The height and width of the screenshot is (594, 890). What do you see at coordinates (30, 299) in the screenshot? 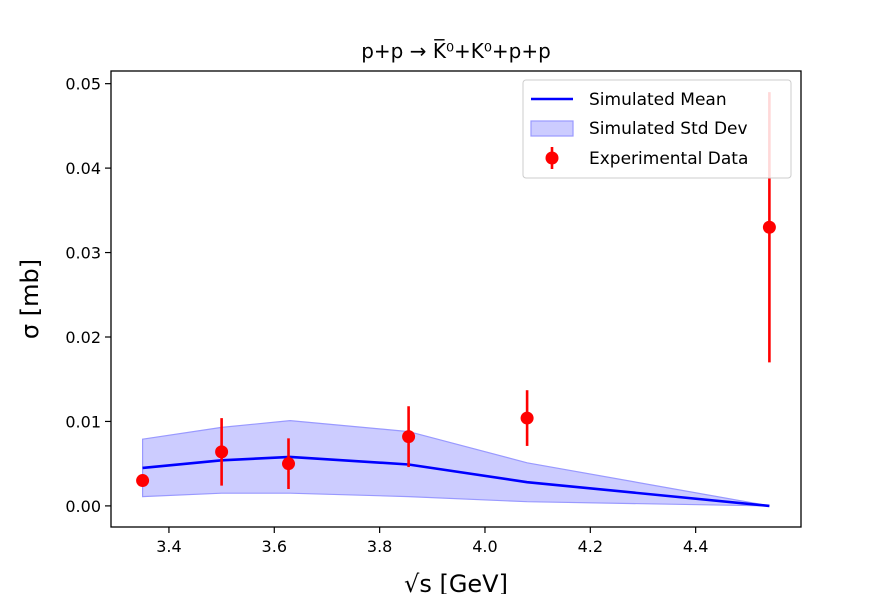
I see `y-axis-label: σ [mb]` at bounding box center [30, 299].